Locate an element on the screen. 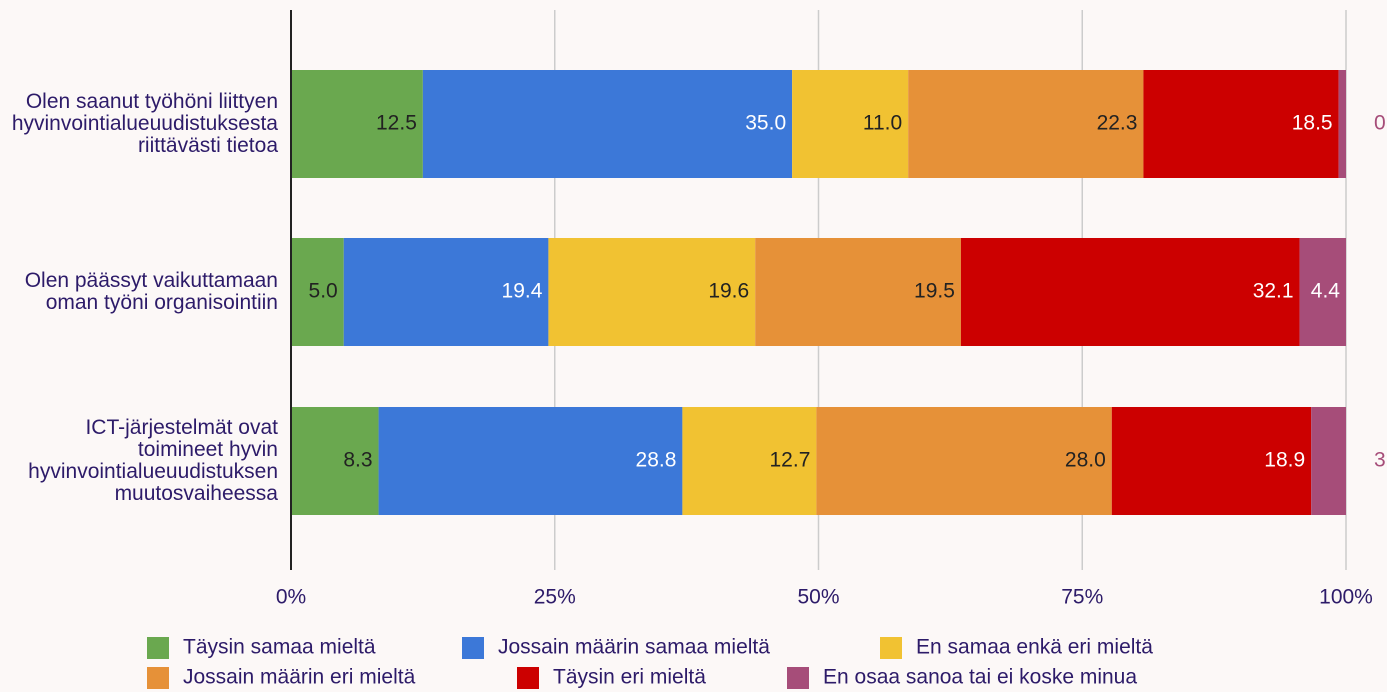  data-label: 12.5 is located at coordinates (396, 123).